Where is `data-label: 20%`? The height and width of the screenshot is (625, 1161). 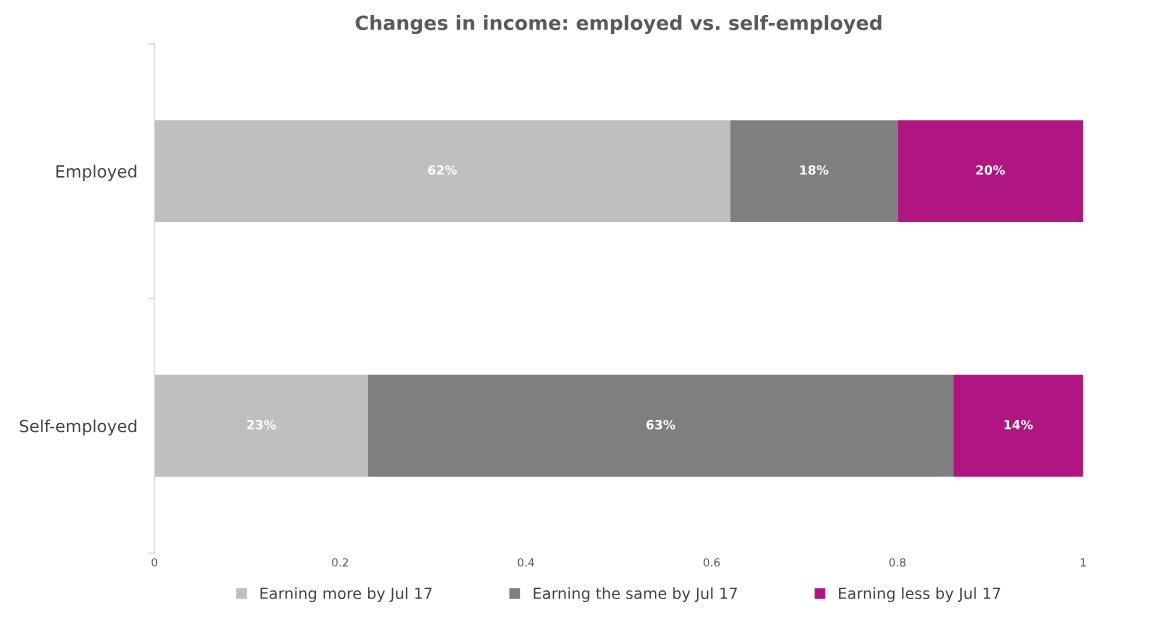 data-label: 20% is located at coordinates (990, 170).